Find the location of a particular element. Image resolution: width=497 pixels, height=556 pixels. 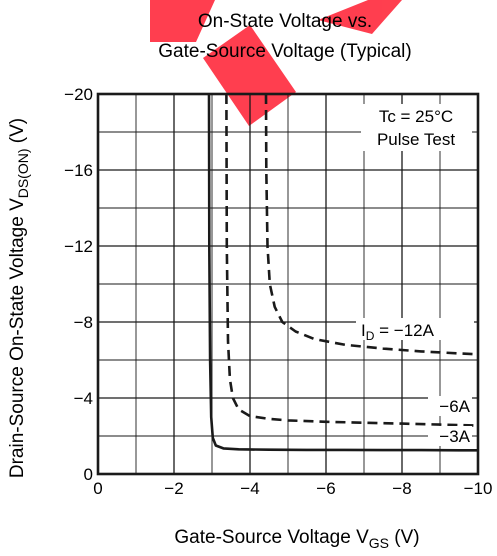

y-tick-label: −8 is located at coordinates (83, 322).